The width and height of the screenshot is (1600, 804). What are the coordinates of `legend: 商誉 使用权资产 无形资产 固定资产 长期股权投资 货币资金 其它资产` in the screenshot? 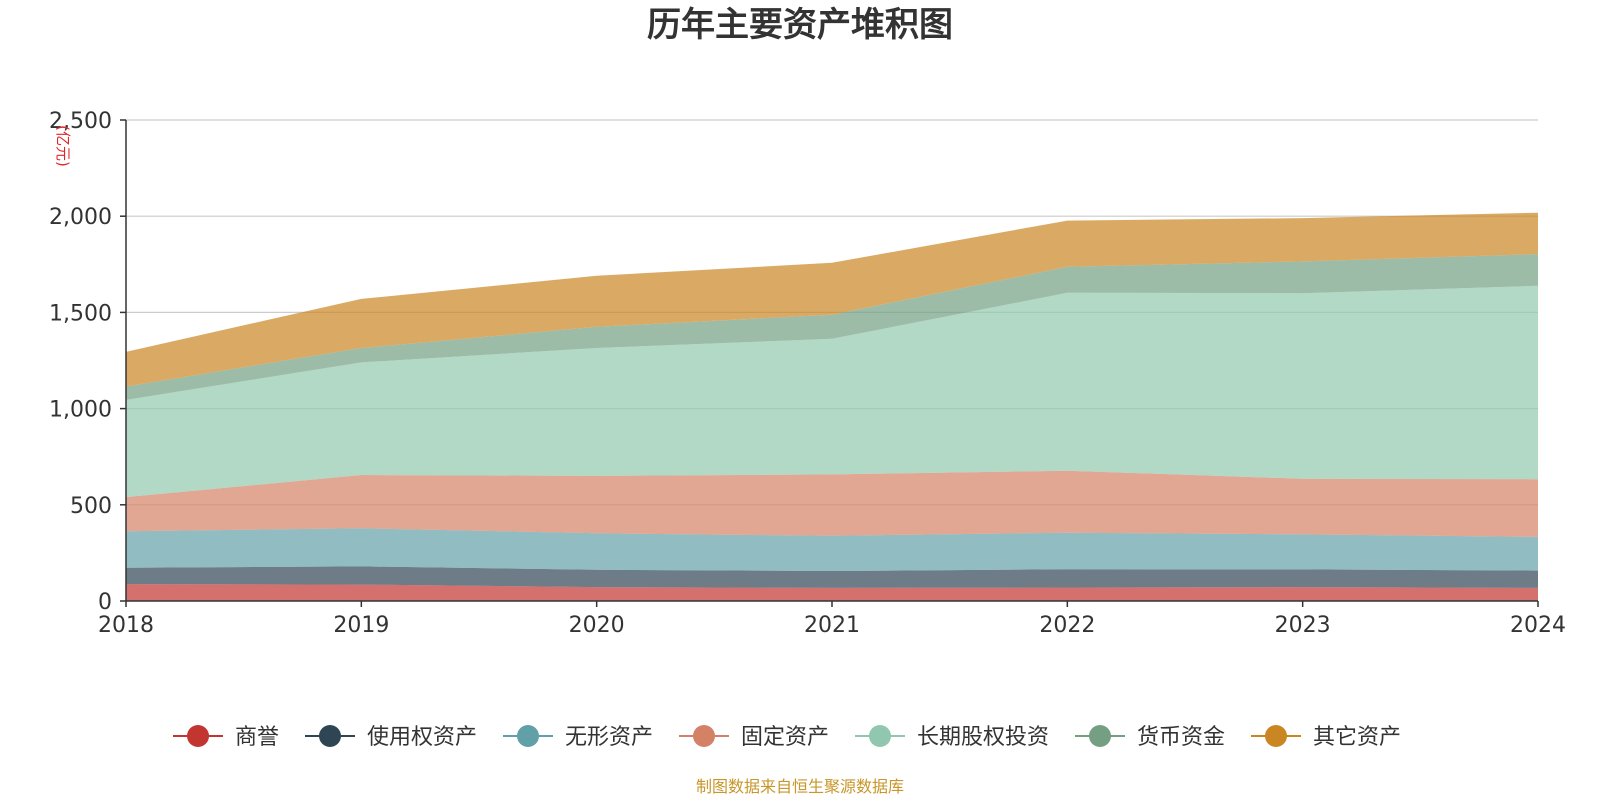 It's located at (787, 737).